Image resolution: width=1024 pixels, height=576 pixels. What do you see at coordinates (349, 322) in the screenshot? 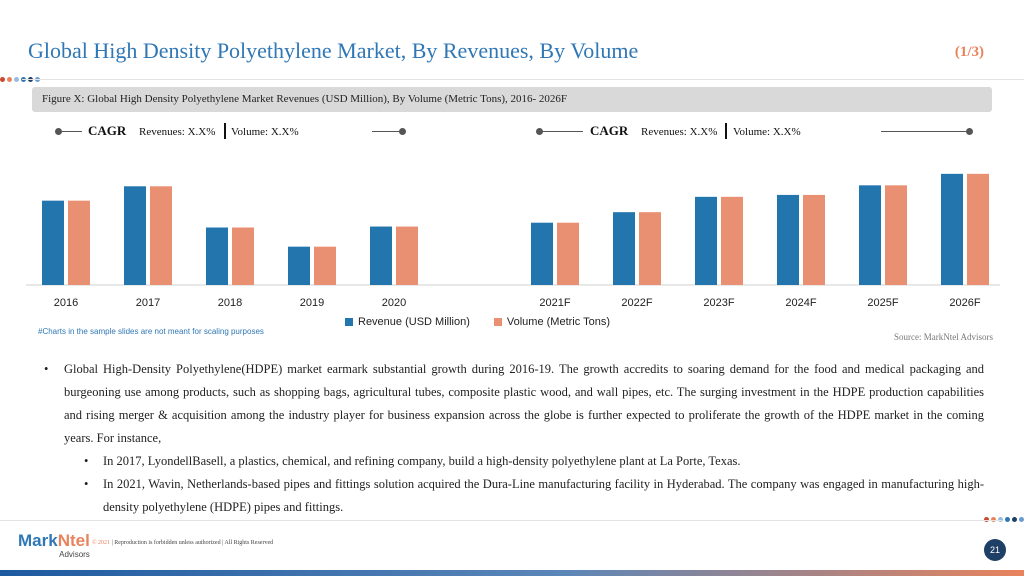
I see `legend-swatch-revenue` at bounding box center [349, 322].